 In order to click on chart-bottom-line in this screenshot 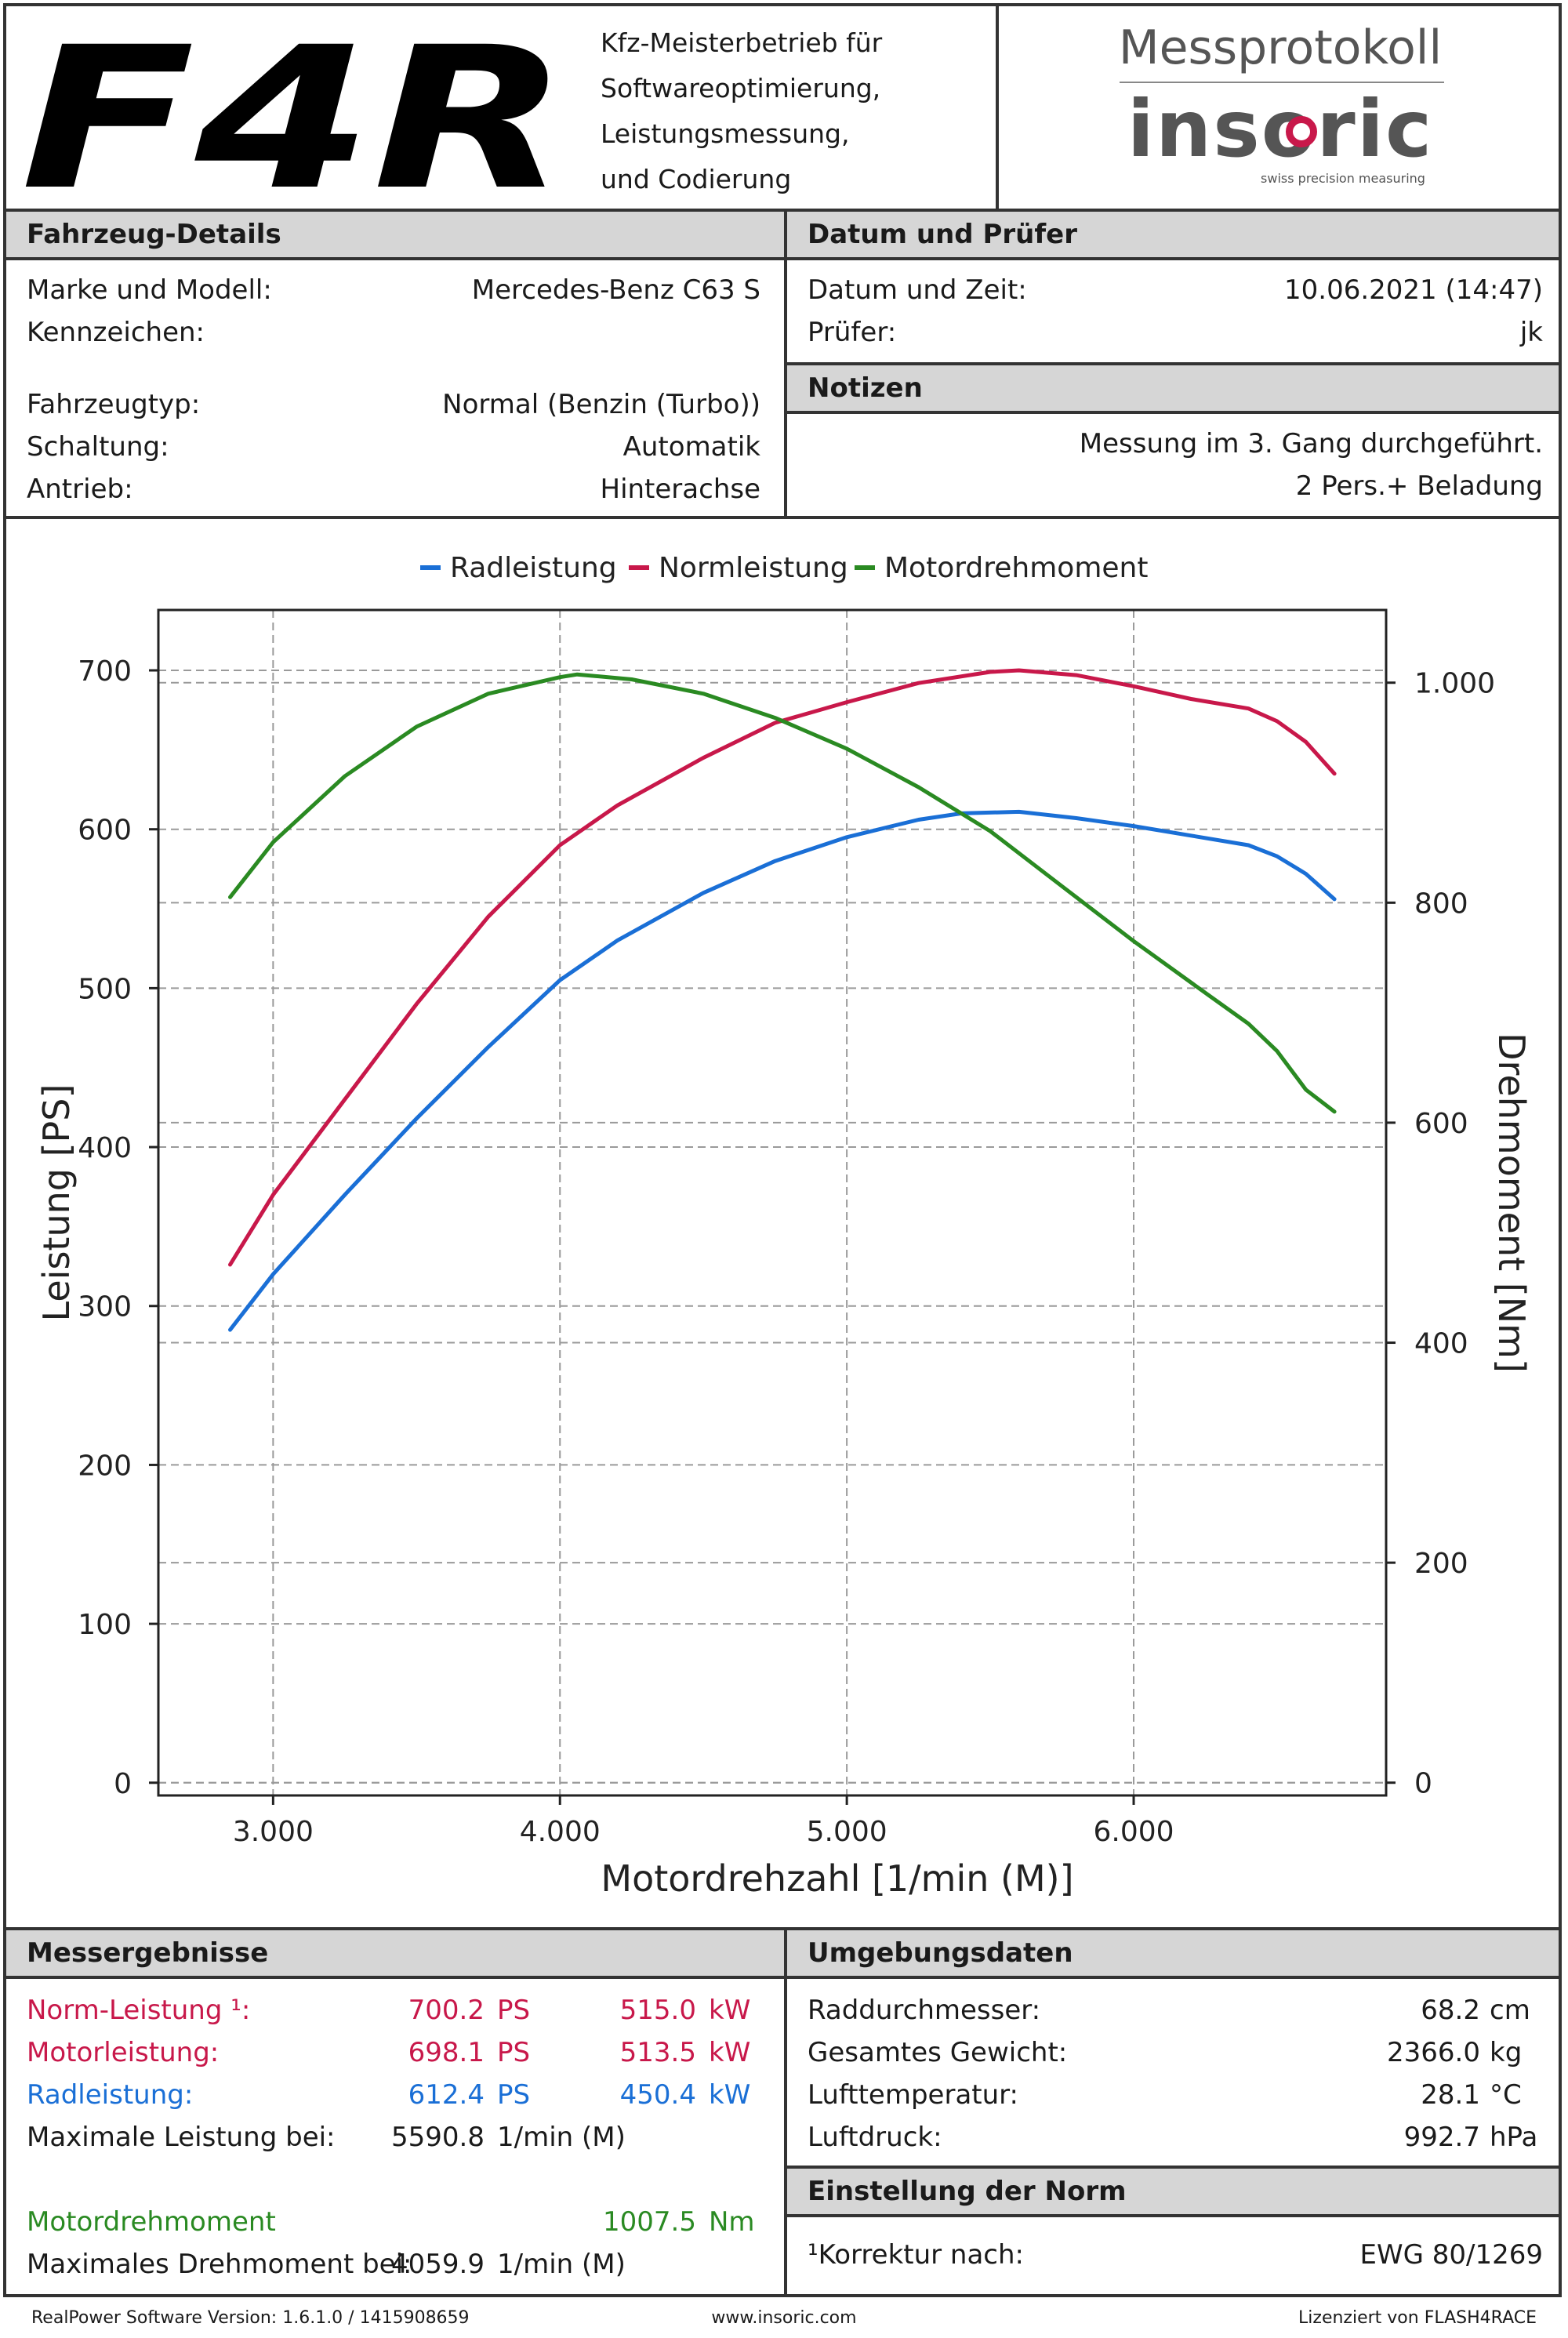, I will do `click(782, 1928)`.